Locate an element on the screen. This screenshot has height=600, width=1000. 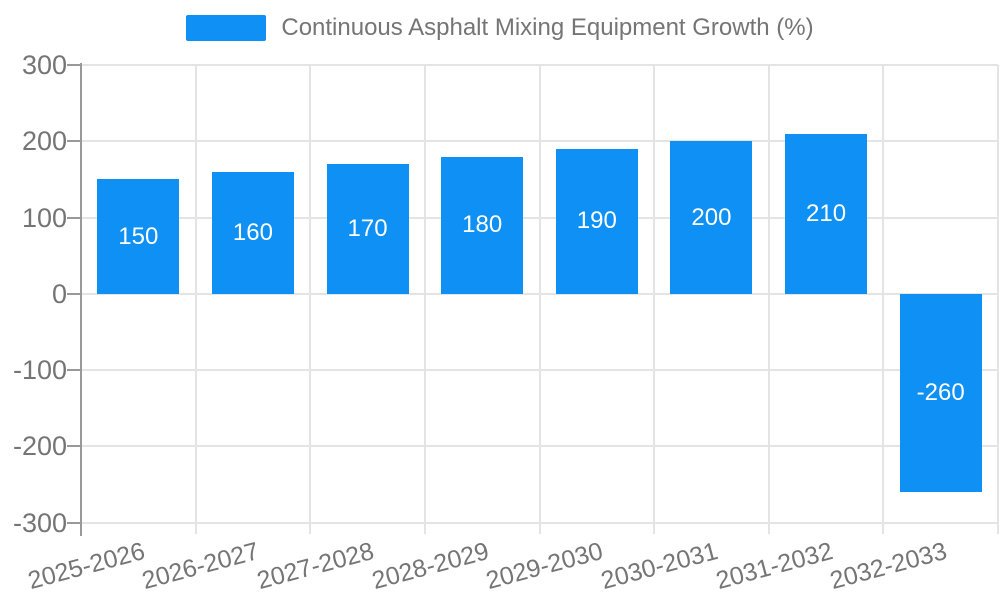
bar-value-label: 160 is located at coordinates (252, 232).